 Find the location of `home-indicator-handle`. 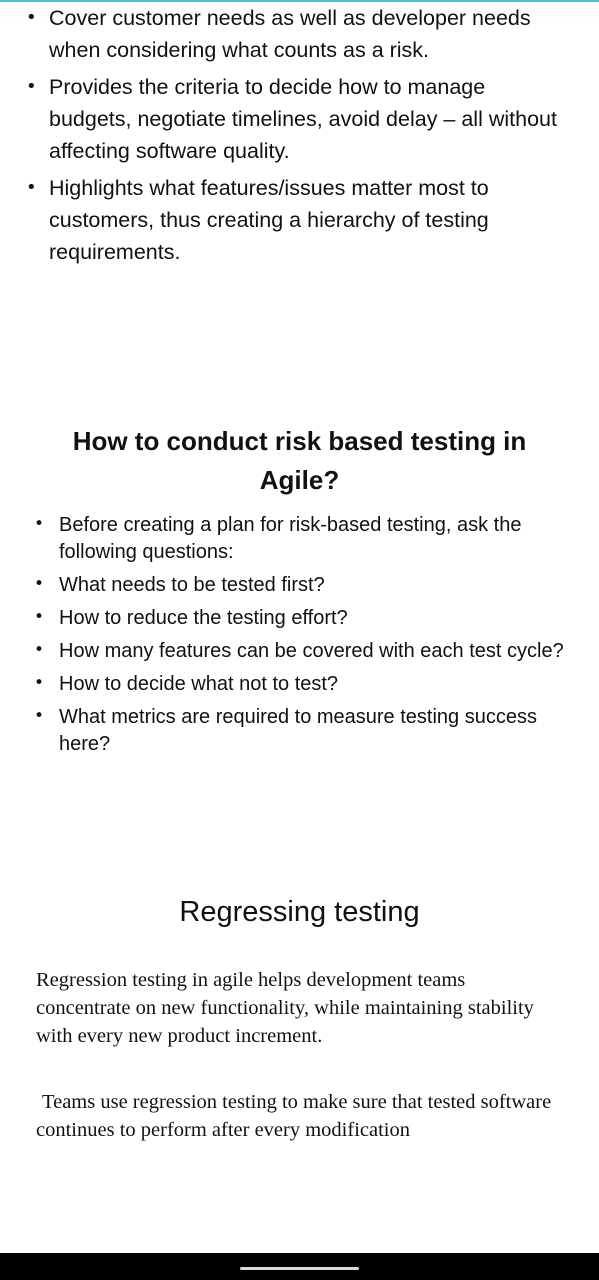

home-indicator-handle is located at coordinates (299, 1268).